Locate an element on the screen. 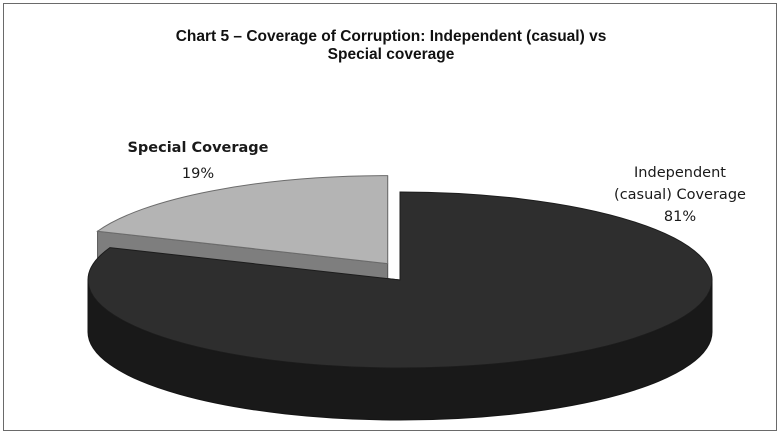 This screenshot has height=436, width=782. chart-title-line-2: Special coverage is located at coordinates (391, 54).